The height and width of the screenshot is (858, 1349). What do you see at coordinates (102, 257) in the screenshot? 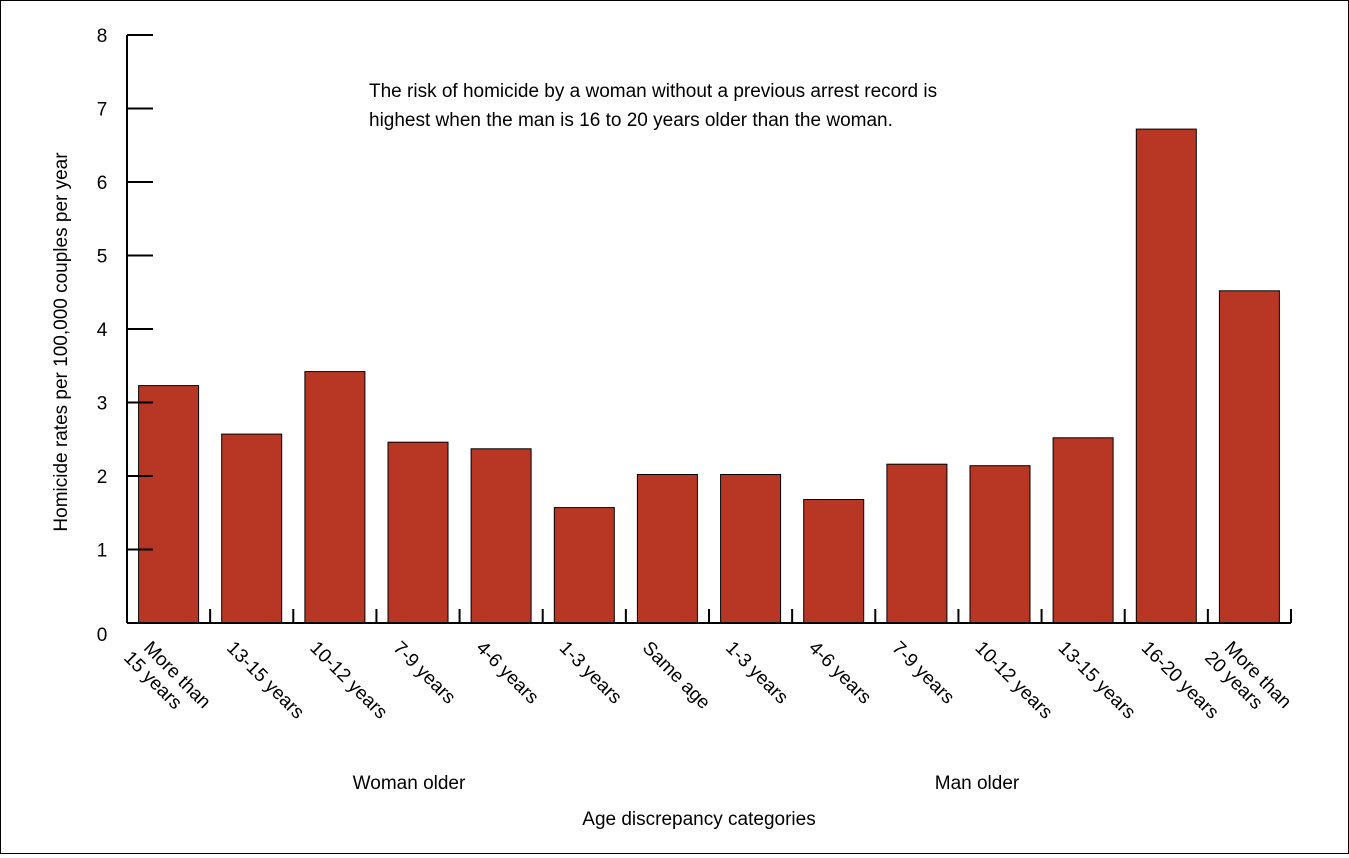
I see `y-tick-label: 5` at bounding box center [102, 257].